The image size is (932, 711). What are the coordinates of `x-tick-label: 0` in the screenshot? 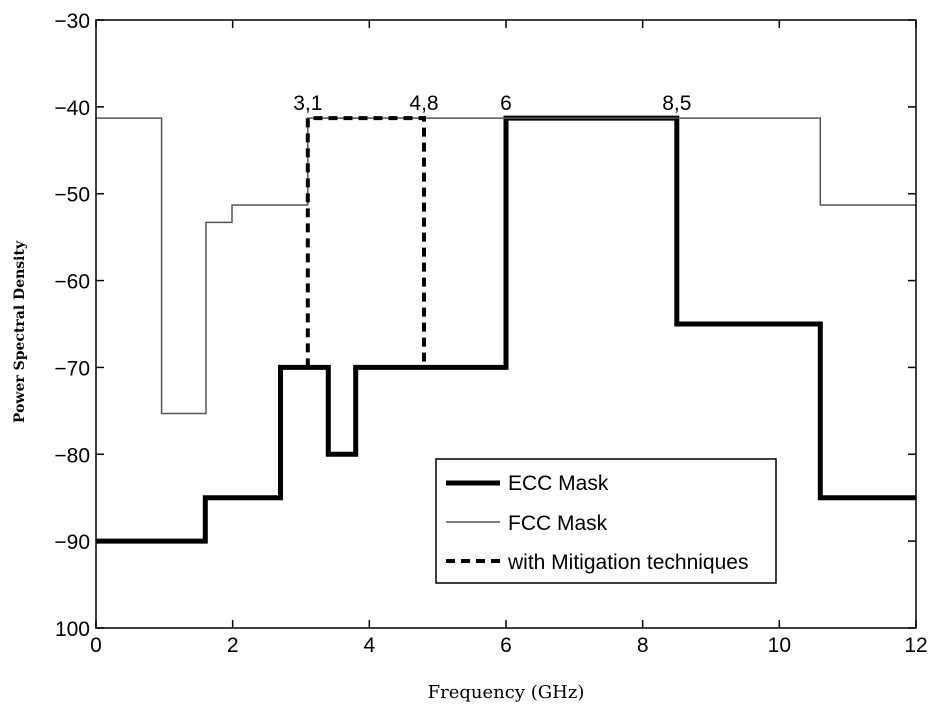 It's located at (96, 645).